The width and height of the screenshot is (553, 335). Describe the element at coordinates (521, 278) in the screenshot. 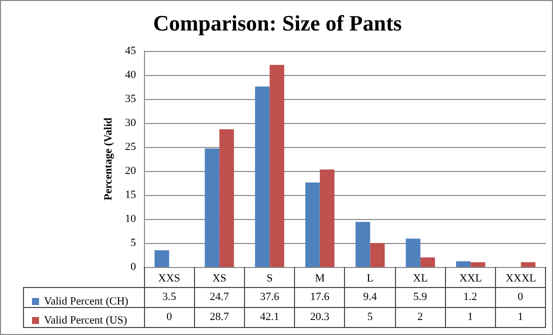

I see `x-tick-label: XXXL` at that location.